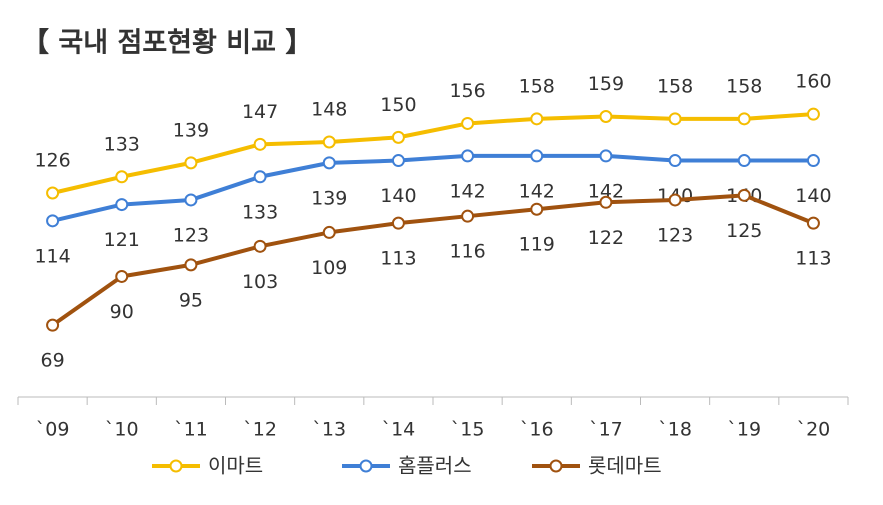 Image resolution: width=883 pixels, height=505 pixels. What do you see at coordinates (329, 430) in the screenshot?
I see `x-tick-label: `13` at bounding box center [329, 430].